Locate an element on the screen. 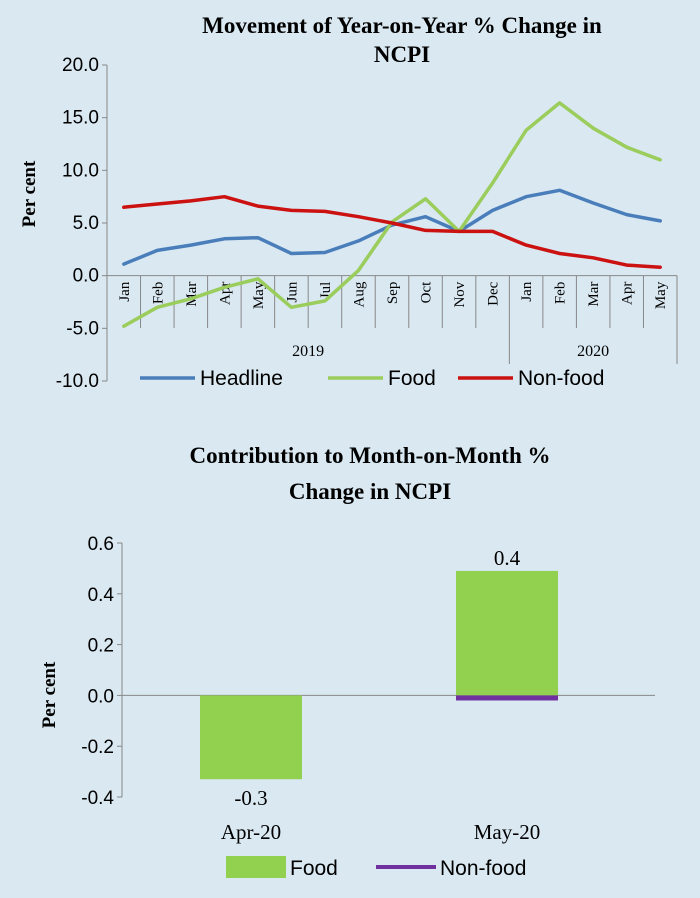  chart1-x-tick-label: Sep is located at coordinates (393, 293).